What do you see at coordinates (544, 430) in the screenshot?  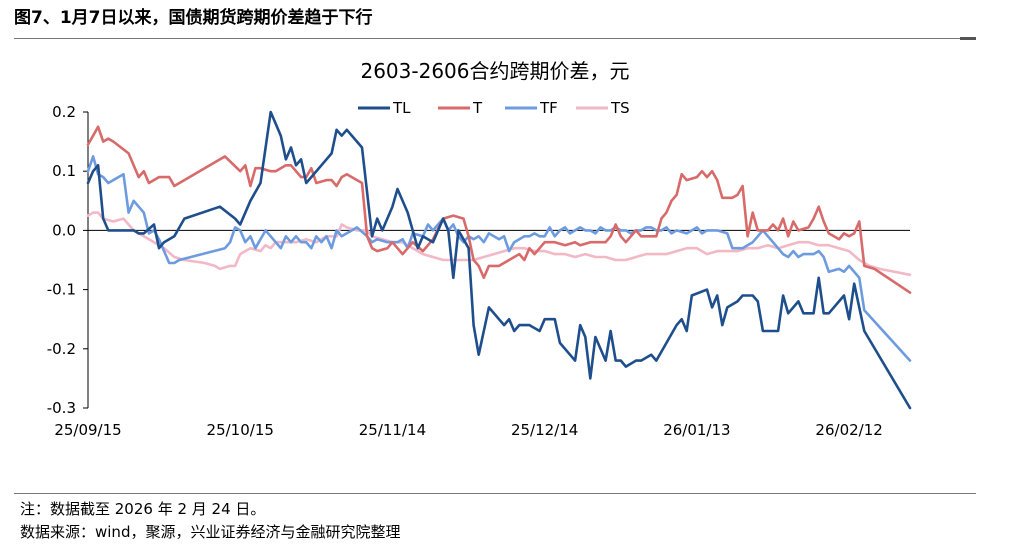 I see `x-tick-label: 25/12/14` at bounding box center [544, 430].